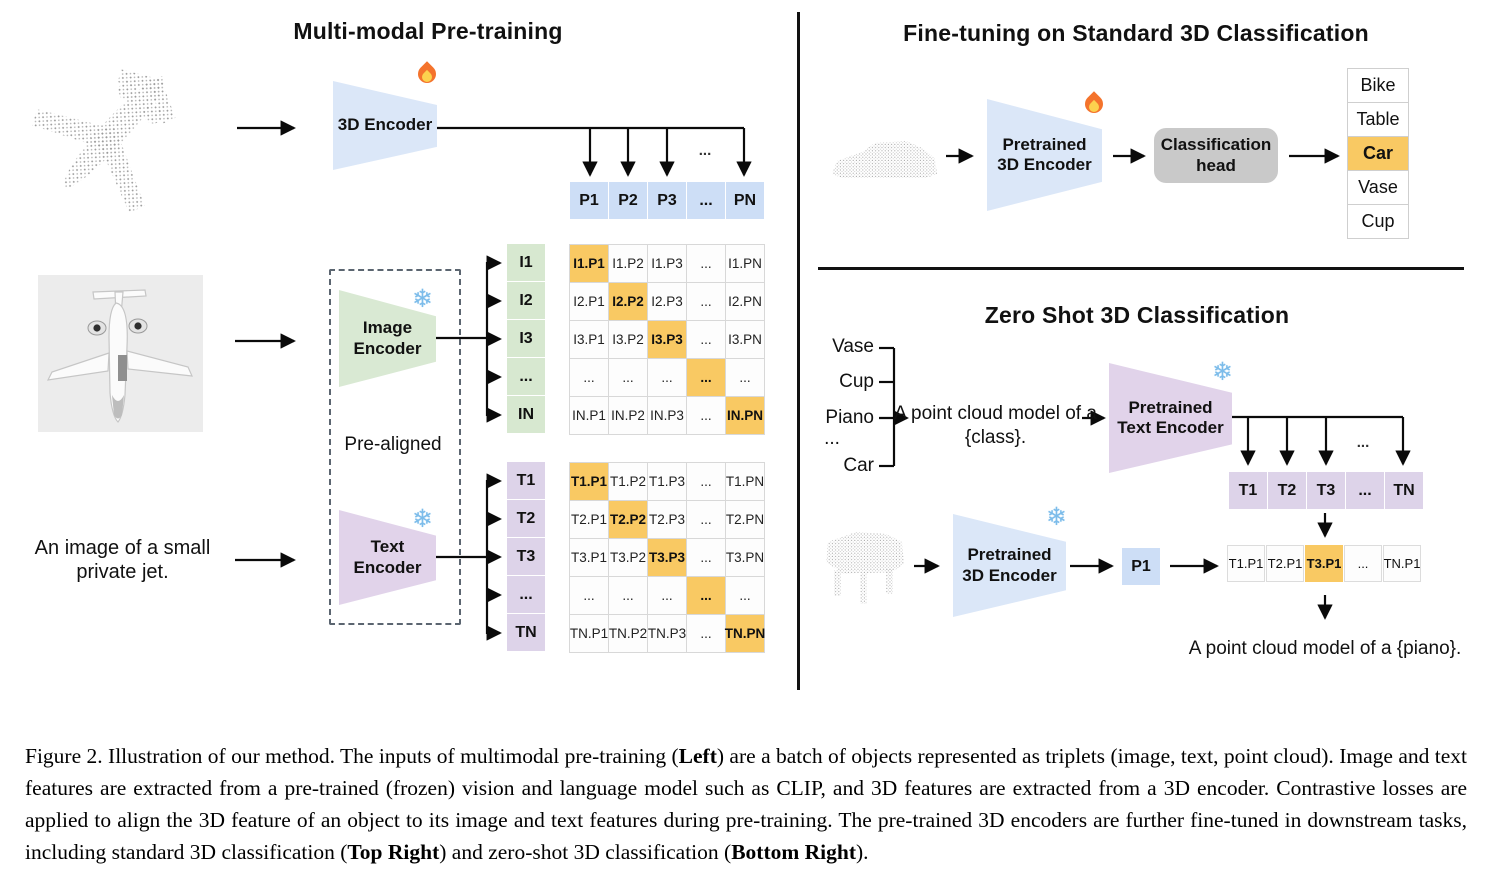 The width and height of the screenshot is (1490, 888). Describe the element at coordinates (1378, 85) in the screenshot. I see `class-option-bike: Bike` at that location.